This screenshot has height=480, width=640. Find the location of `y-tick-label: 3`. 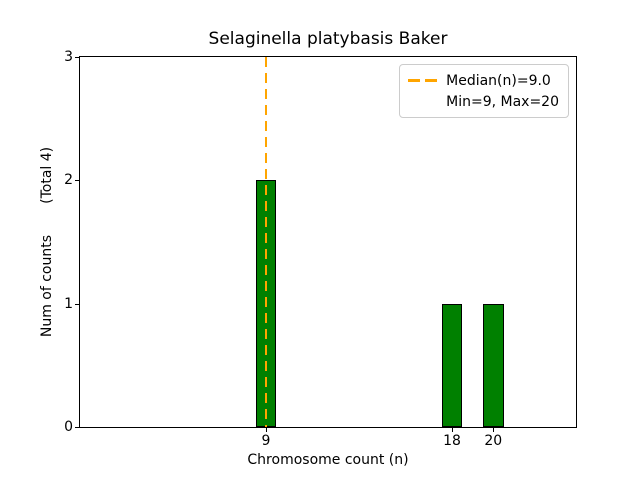

y-tick-label: 3 is located at coordinates (68, 57).